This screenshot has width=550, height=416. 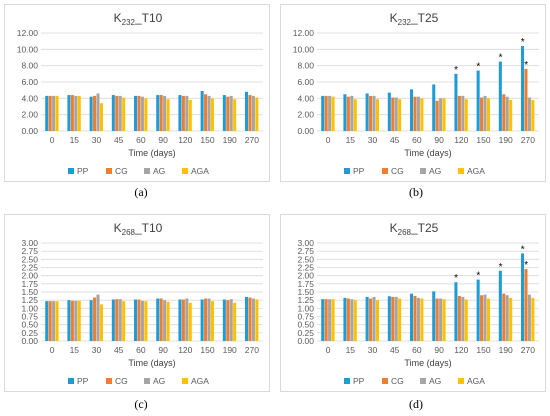 What do you see at coordinates (305, 66) in the screenshot?
I see `y-tick-label: 8.00` at bounding box center [305, 66].